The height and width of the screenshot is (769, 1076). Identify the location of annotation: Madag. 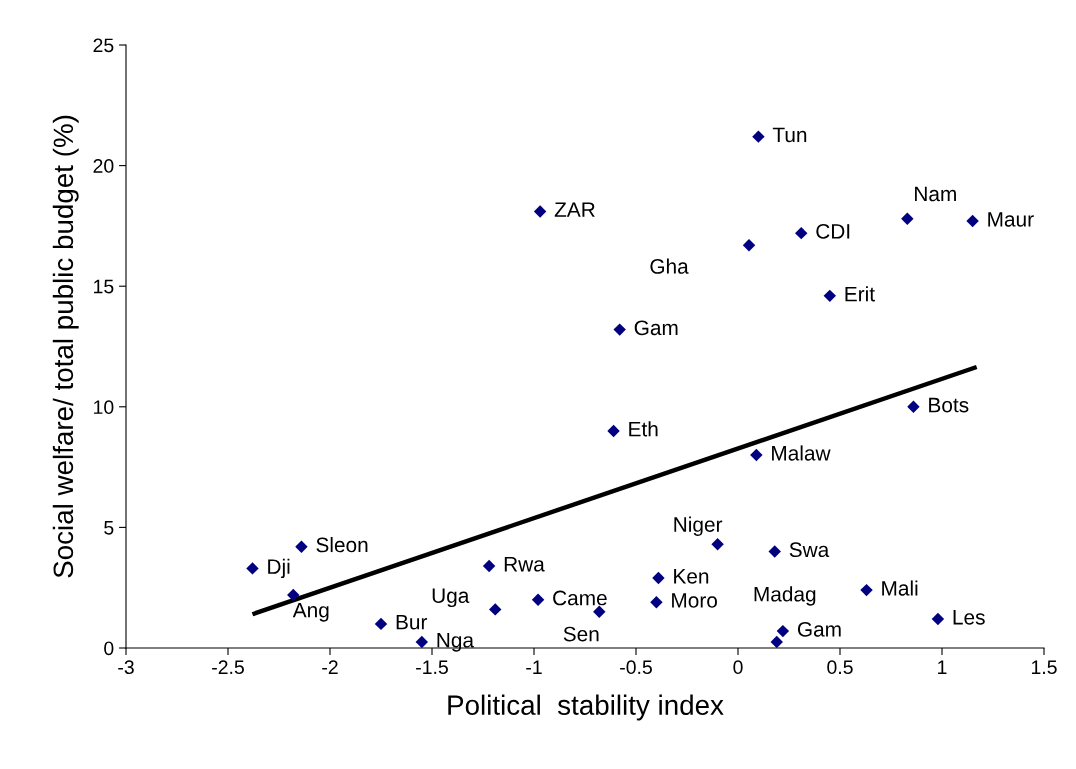
(785, 596).